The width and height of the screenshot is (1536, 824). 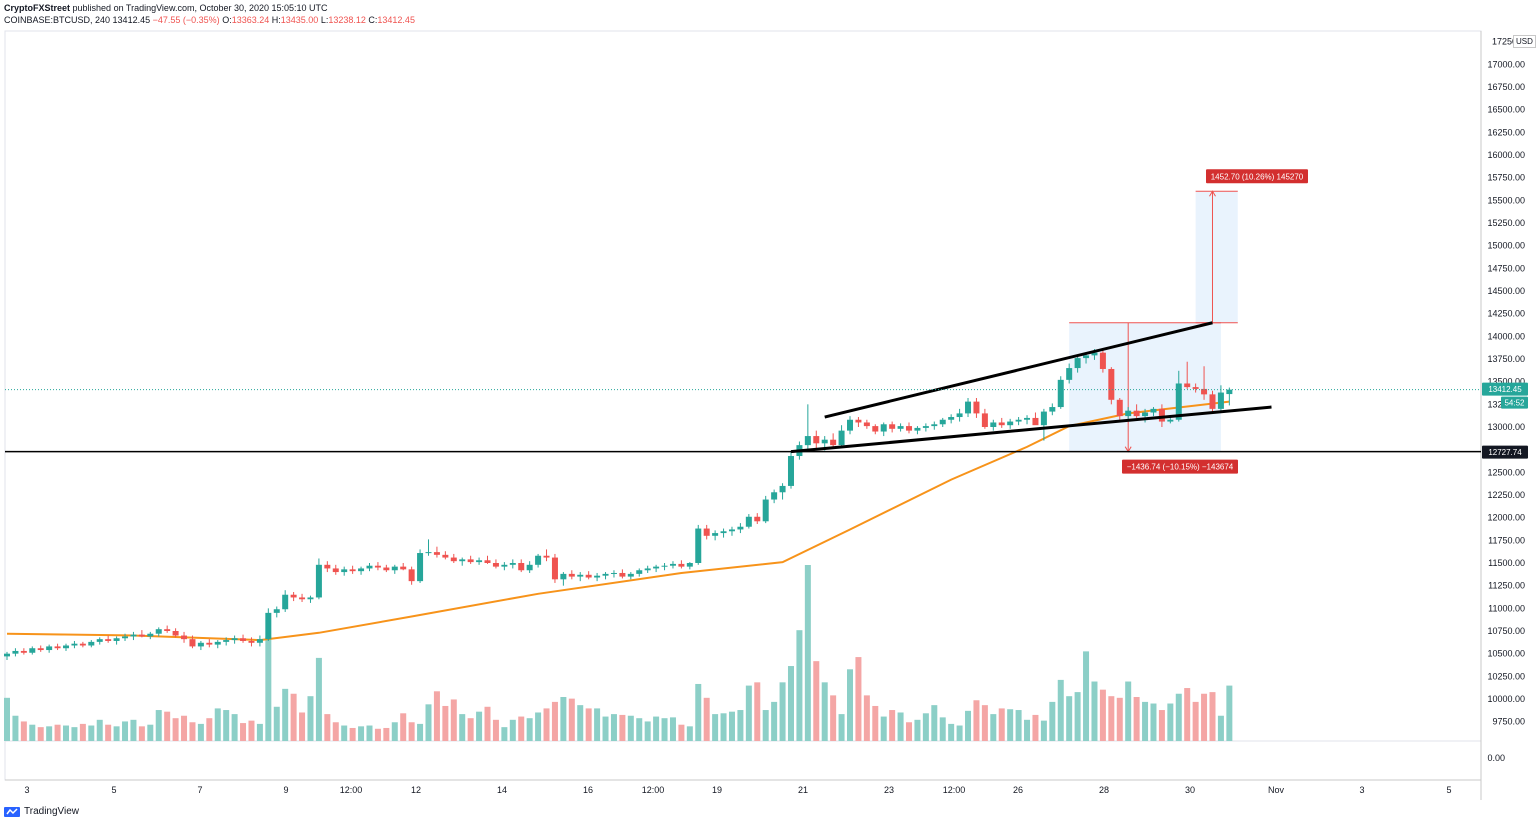 I want to click on x-tick-label: 12:00, so click(x=653, y=790).